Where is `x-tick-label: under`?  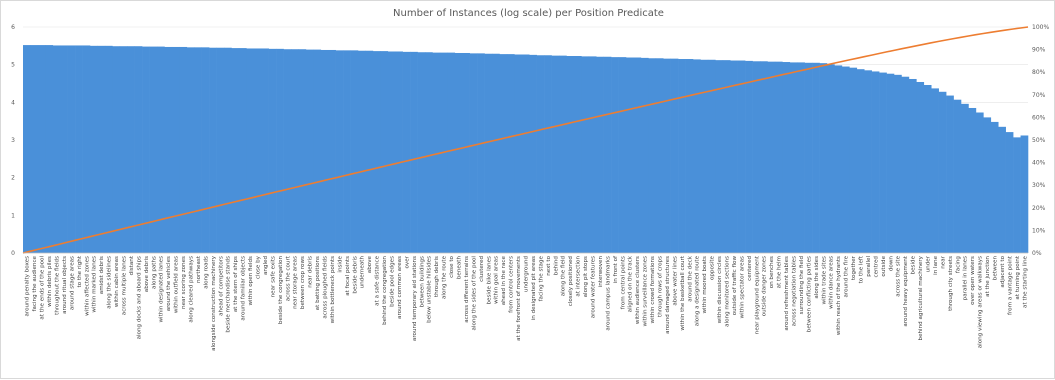
x-tick-label: under is located at coordinates (929, 263).